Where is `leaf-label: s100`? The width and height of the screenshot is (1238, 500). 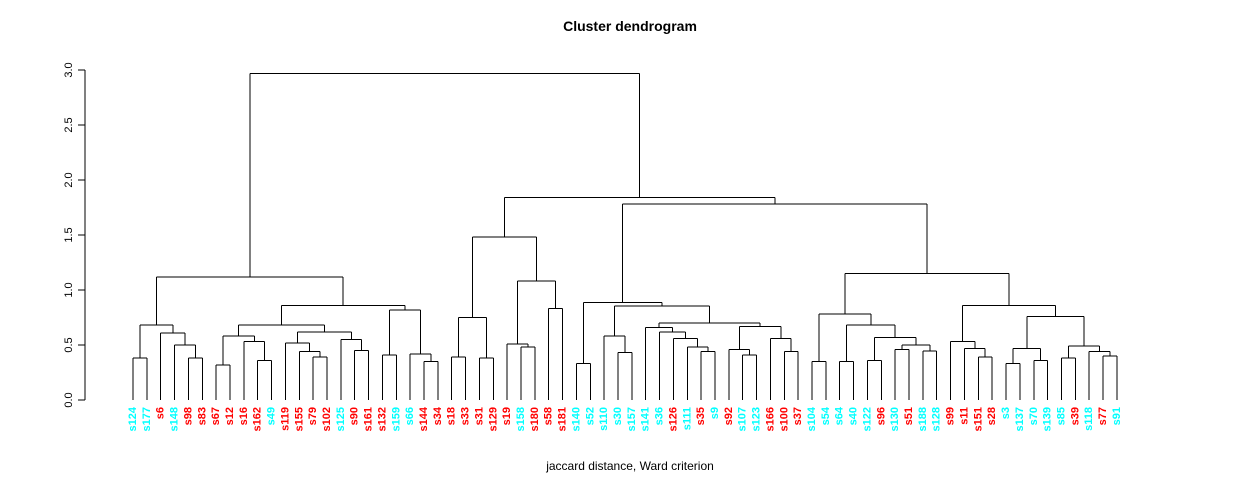 leaf-label: s100 is located at coordinates (784, 419).